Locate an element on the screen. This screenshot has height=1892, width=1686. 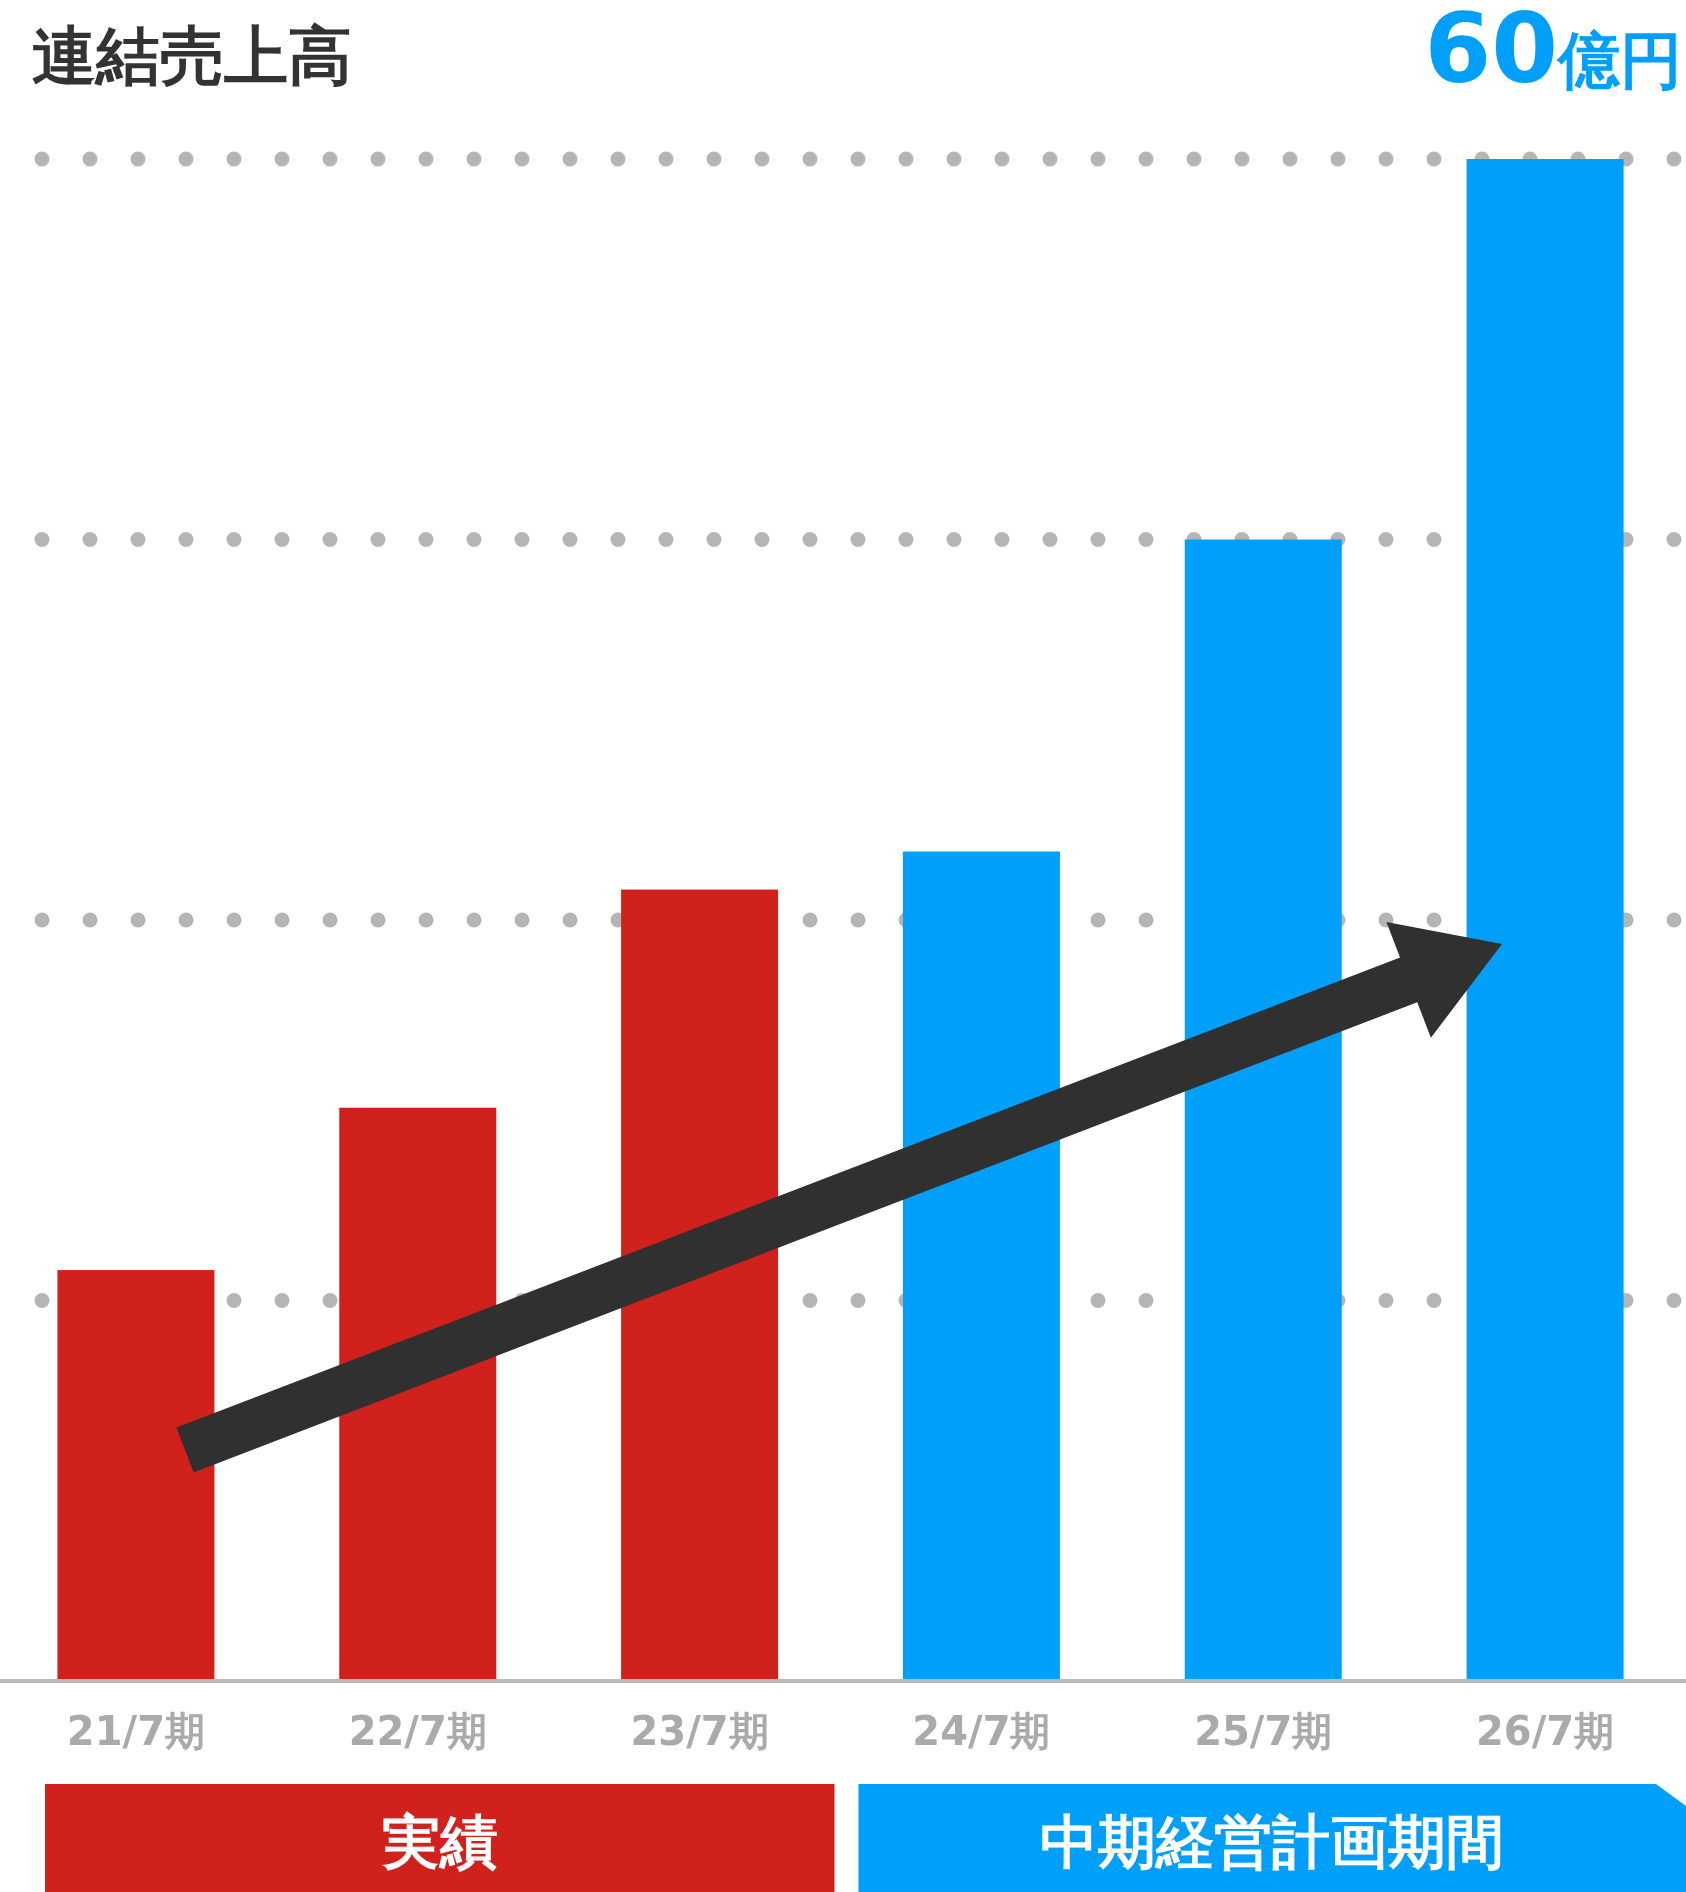
x-tick-label: 22/7期 is located at coordinates (417, 1731).